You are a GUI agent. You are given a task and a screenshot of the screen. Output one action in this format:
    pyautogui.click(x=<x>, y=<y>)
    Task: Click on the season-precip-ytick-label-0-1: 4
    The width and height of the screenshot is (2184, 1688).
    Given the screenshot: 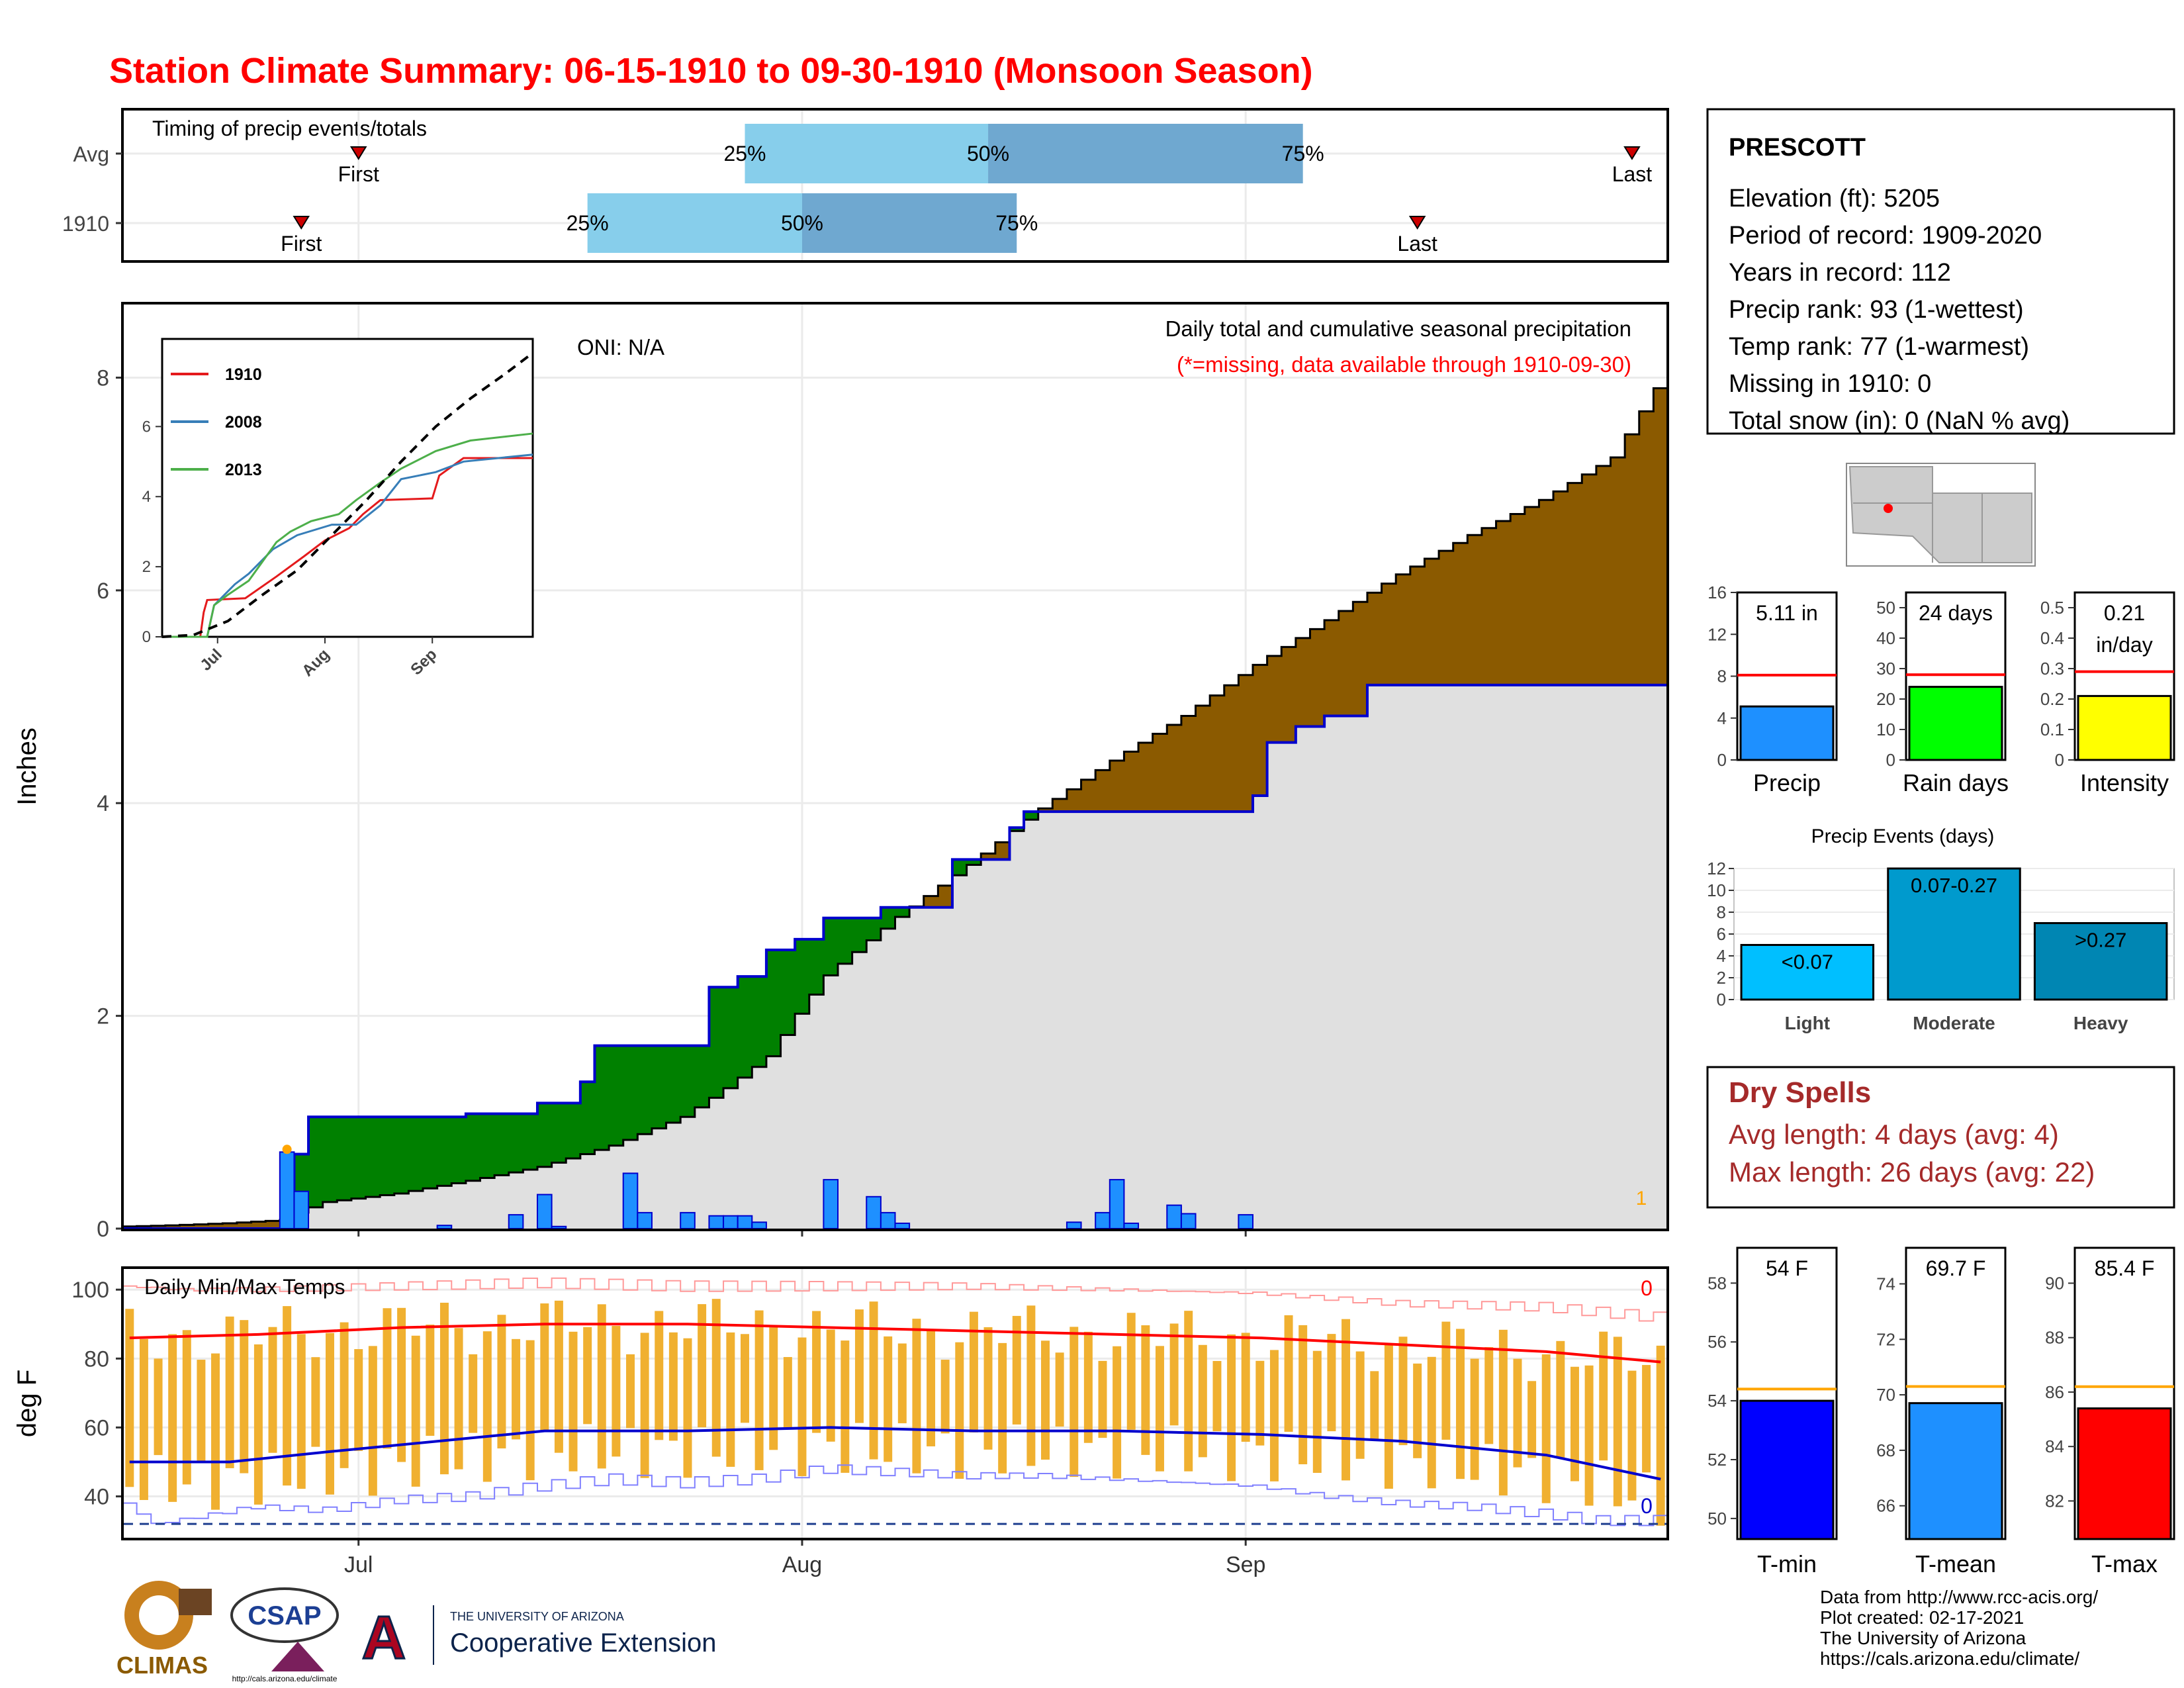 What is the action you would take?
    pyautogui.click(x=1722, y=718)
    